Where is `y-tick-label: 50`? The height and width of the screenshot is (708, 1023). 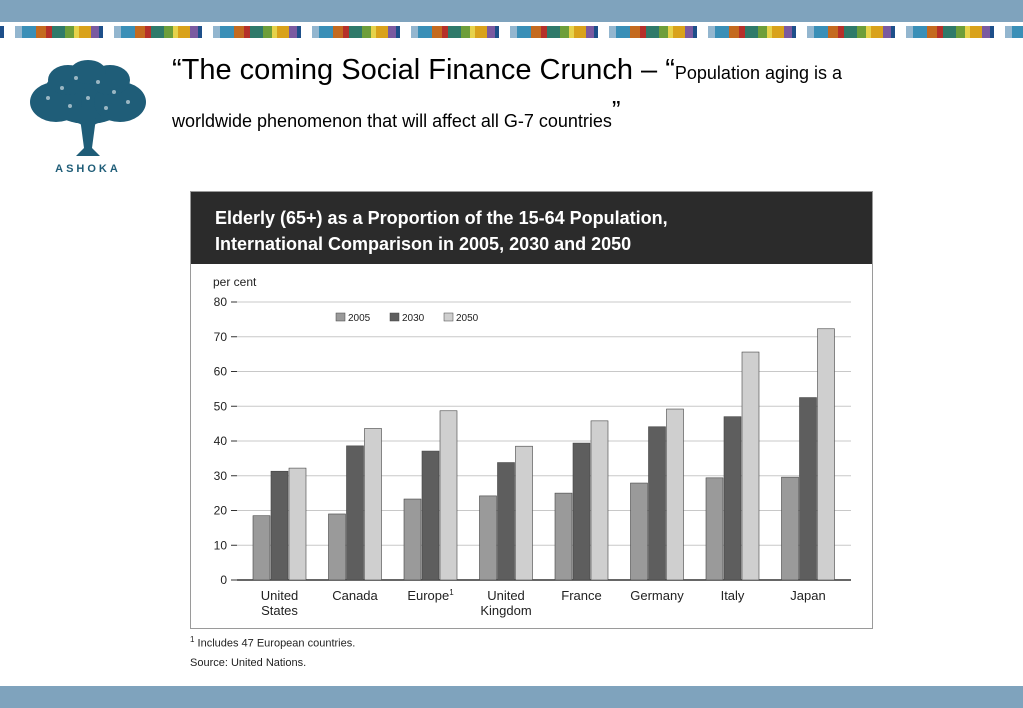 y-tick-label: 50 is located at coordinates (221, 406).